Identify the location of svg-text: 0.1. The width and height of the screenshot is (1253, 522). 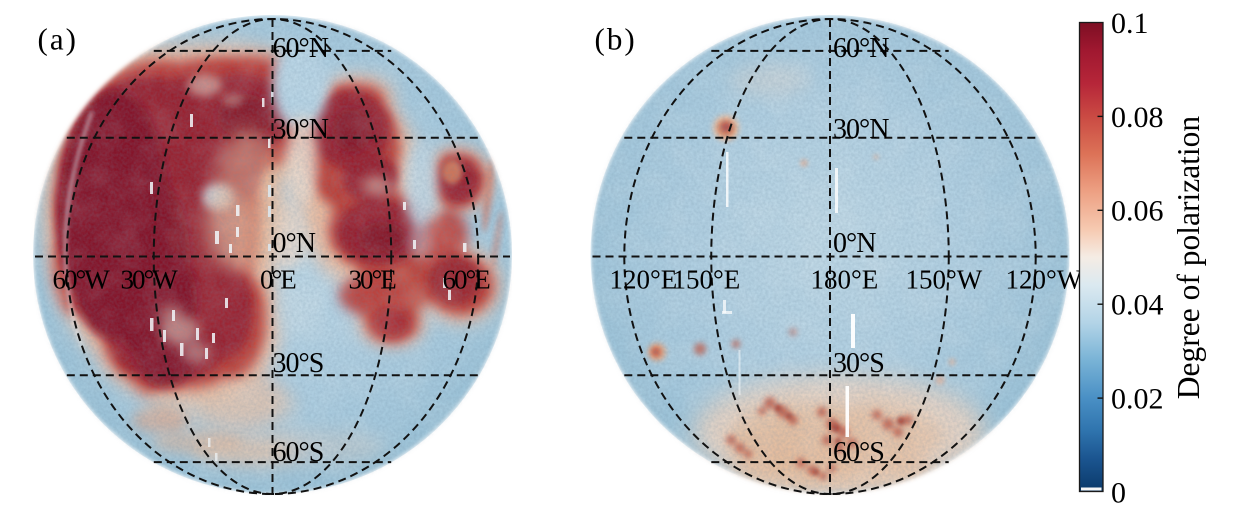
(1130, 23).